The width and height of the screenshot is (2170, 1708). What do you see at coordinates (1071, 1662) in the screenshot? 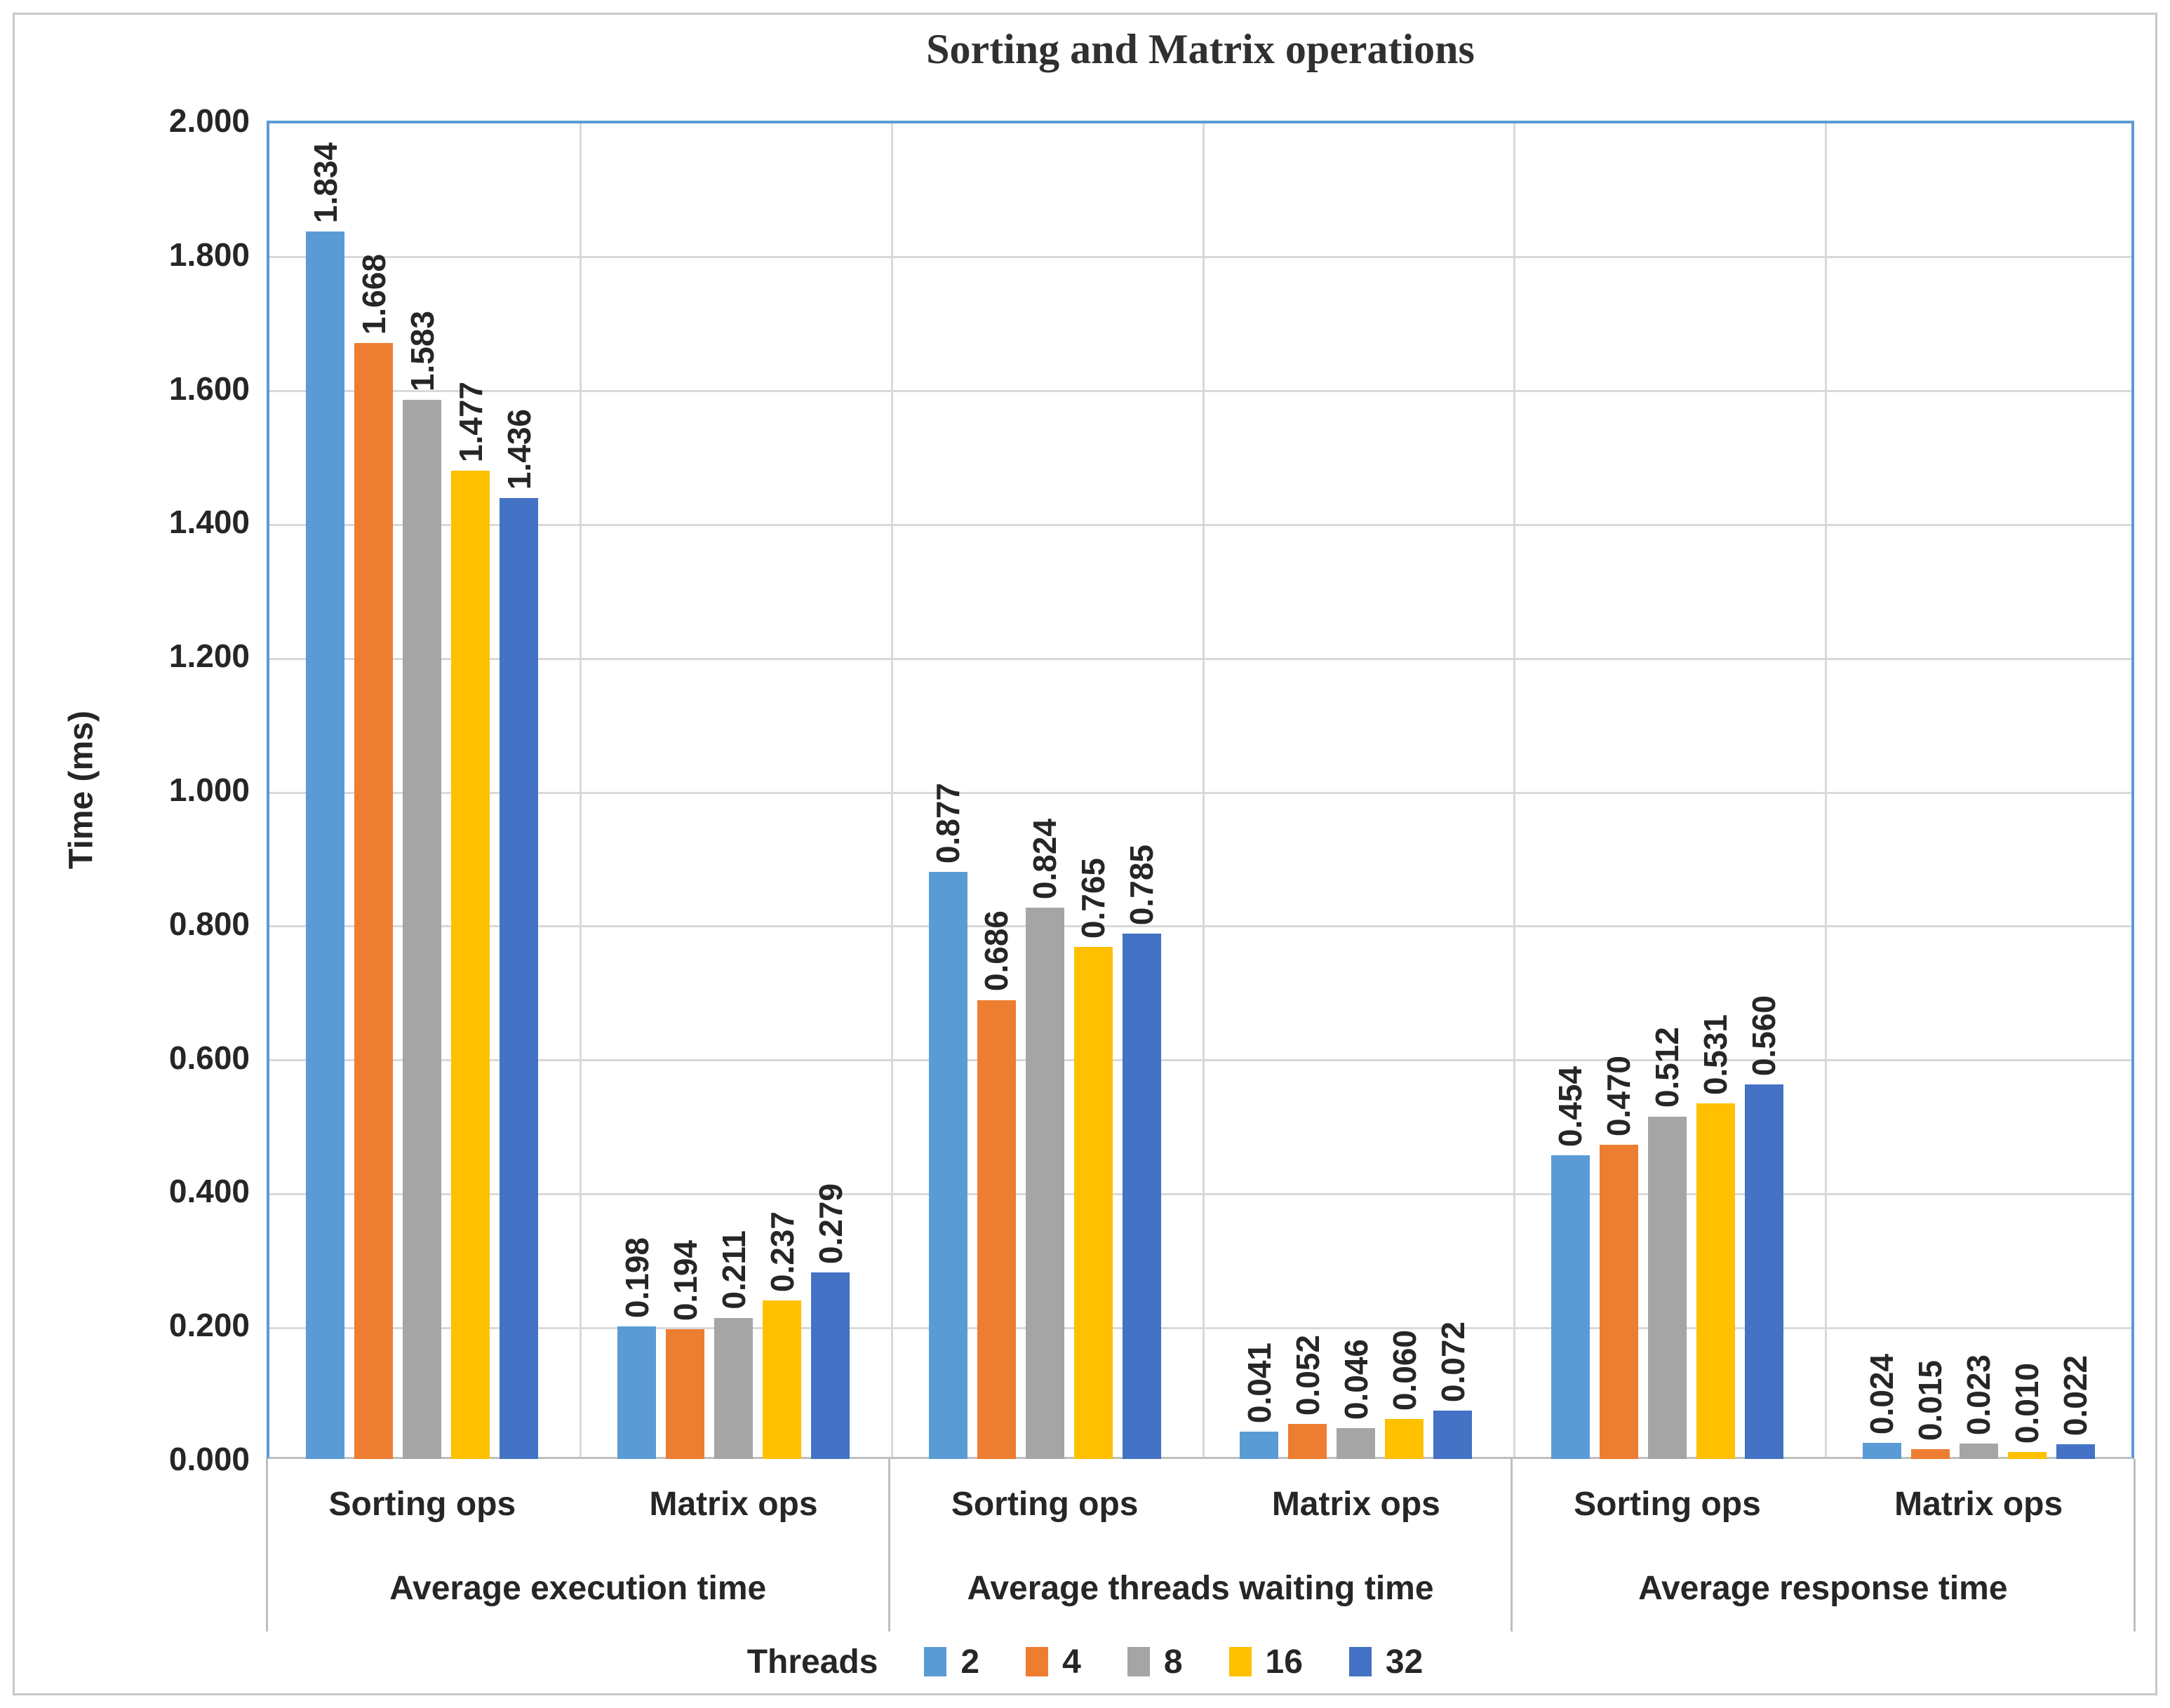
I see `legend-item-label: 4` at bounding box center [1071, 1662].